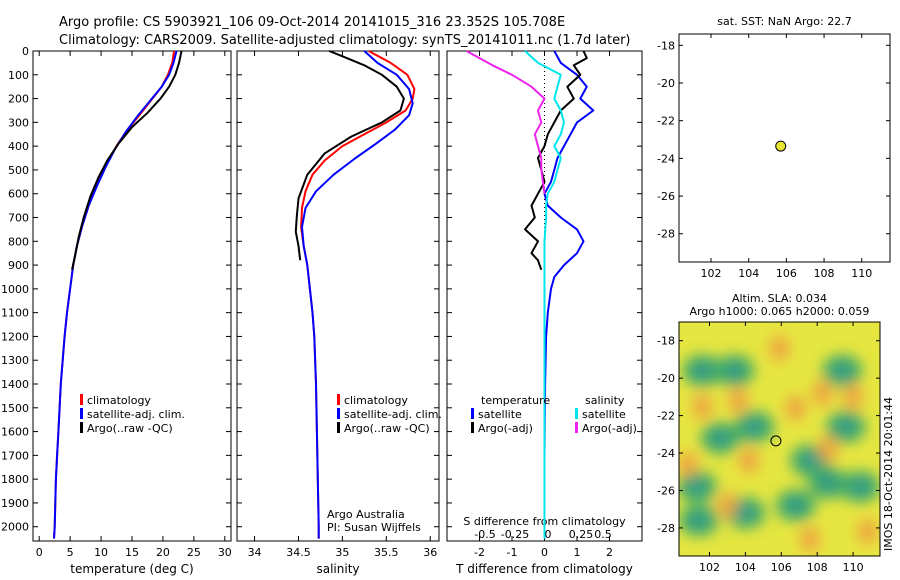 This screenshot has width=900, height=580. Describe the element at coordinates (70, 552) in the screenshot. I see `x-tick-label: 5` at that location.